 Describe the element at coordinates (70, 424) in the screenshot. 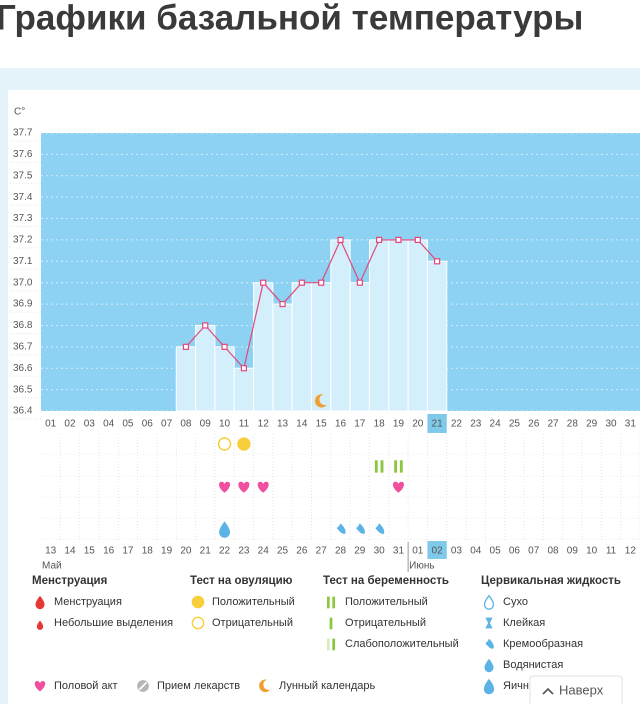

I see `cycle-day-label: 02` at that location.